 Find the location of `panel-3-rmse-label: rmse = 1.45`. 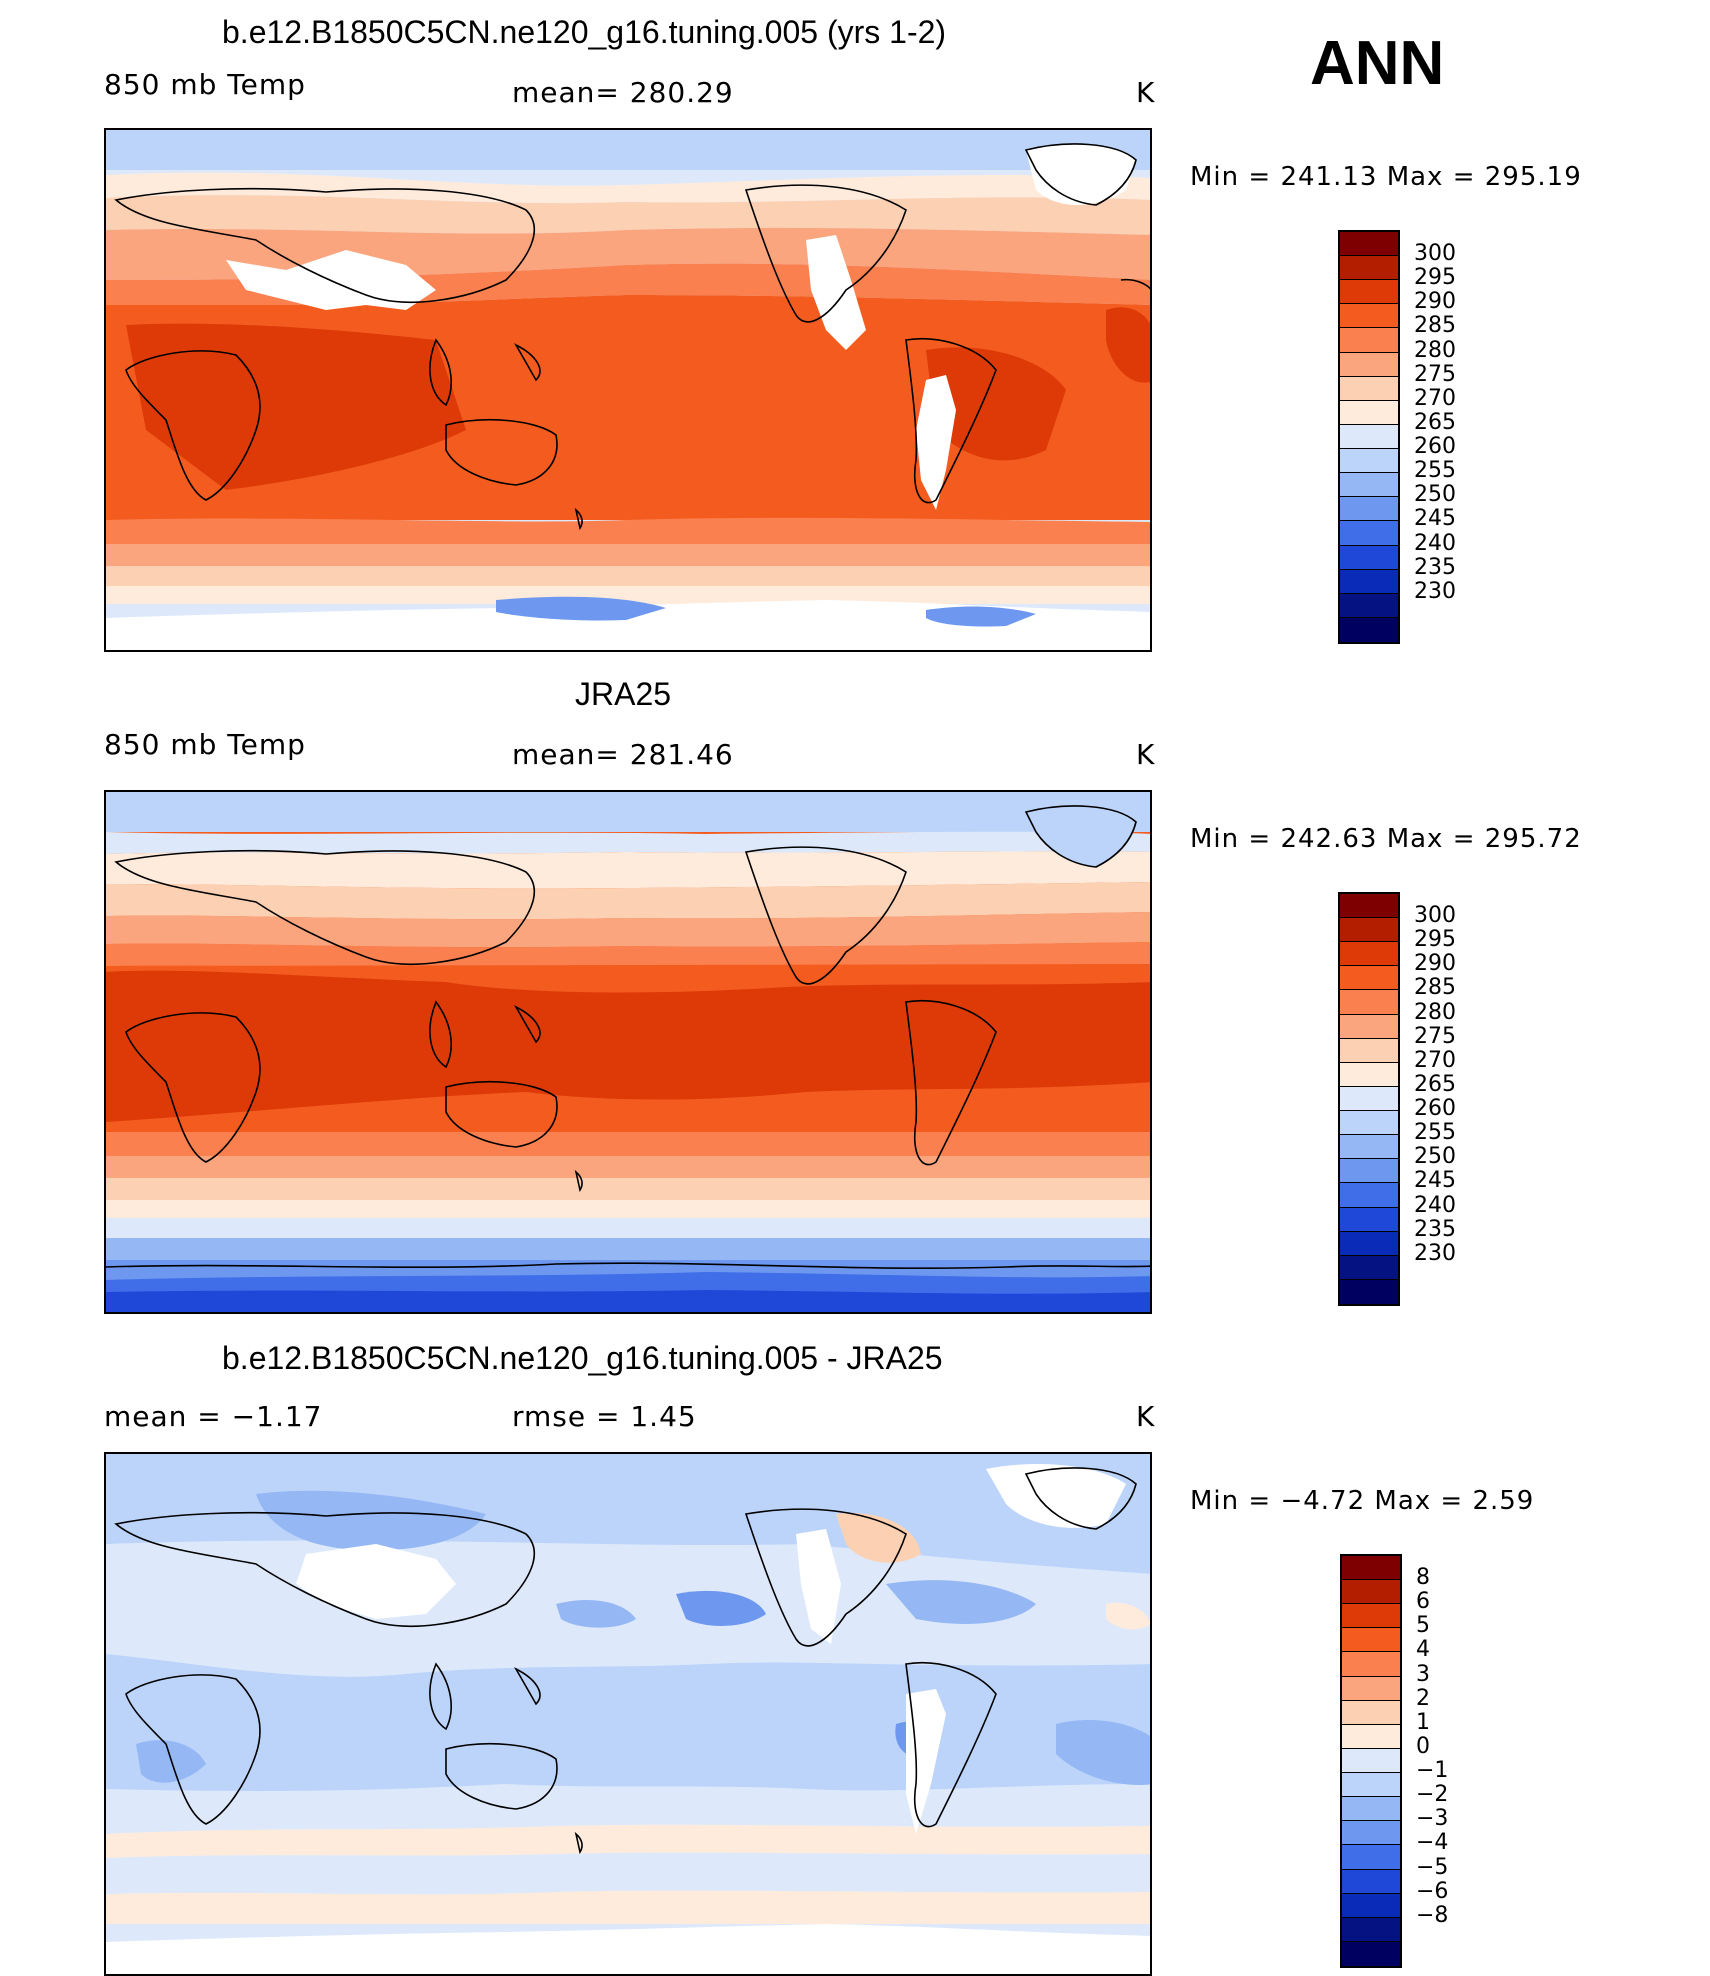

panel-3-rmse-label: rmse = 1.45 is located at coordinates (604, 1416).